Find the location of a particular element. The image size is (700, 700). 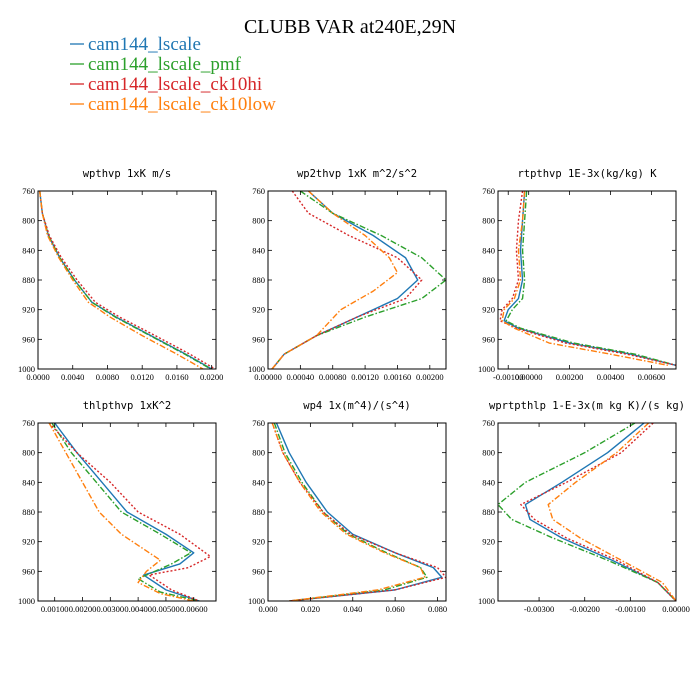

panel-title: thlpthvp 1xK^2 is located at coordinates (127, 406).